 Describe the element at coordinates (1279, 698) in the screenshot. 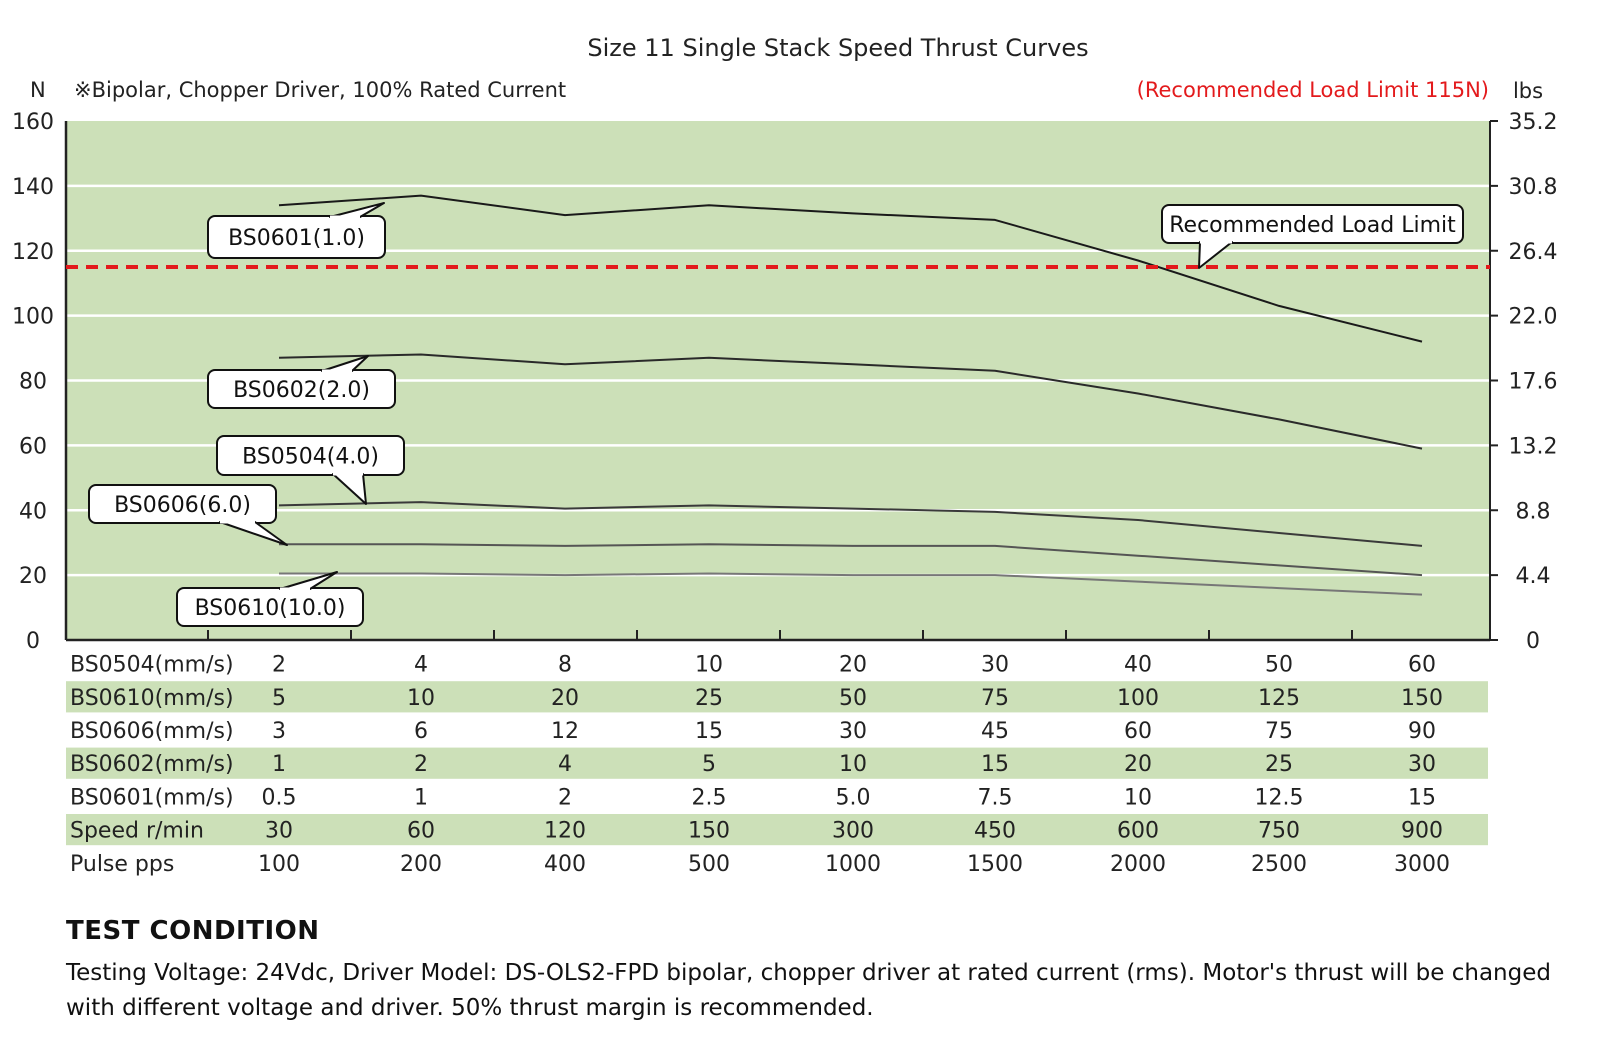

I see `table-cell: 125` at that location.